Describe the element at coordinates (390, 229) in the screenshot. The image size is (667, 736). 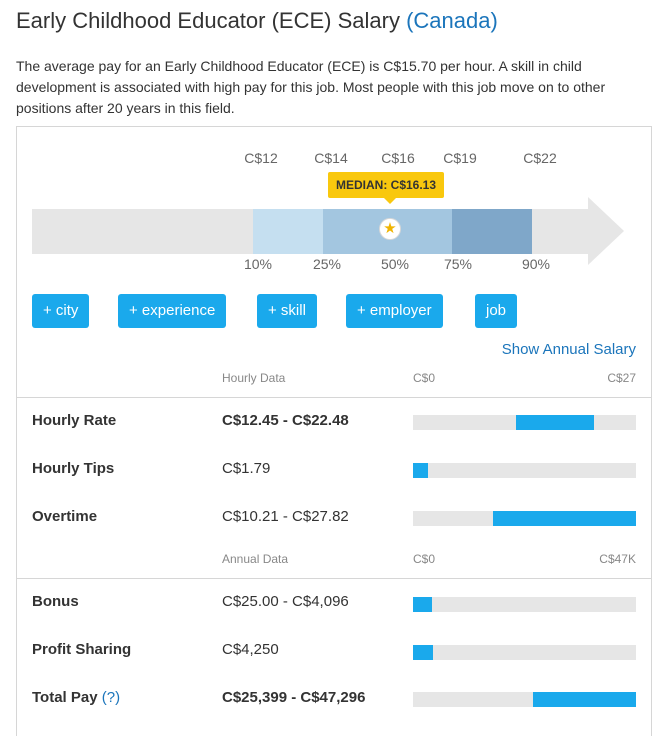
I see `star-icon: ★` at that location.